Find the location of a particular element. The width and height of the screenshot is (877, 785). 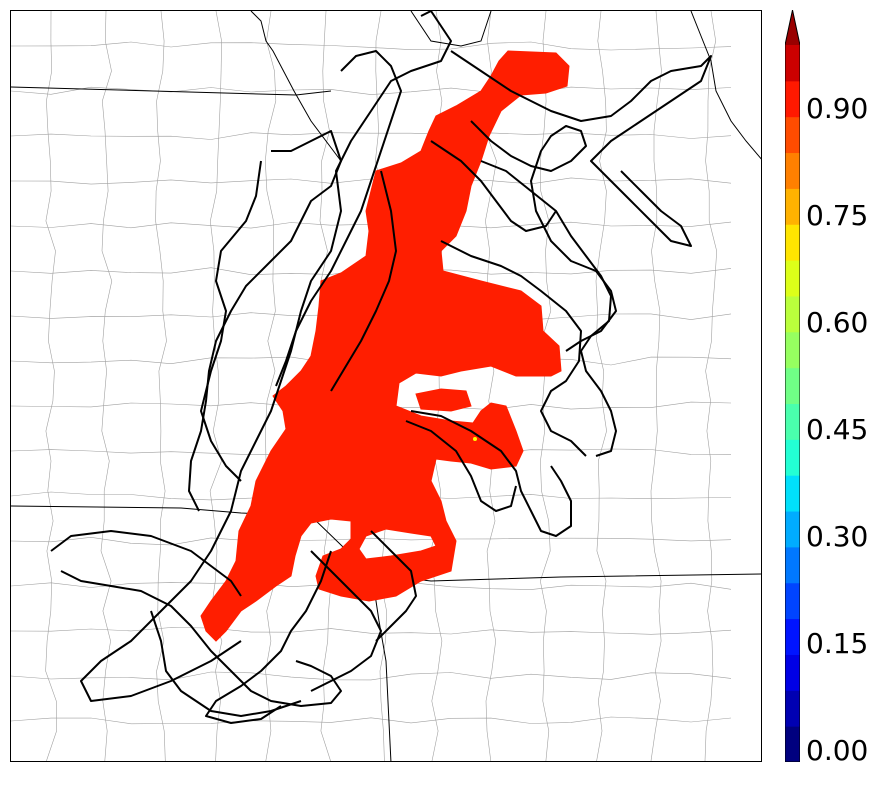

state-border-river-east is located at coordinates (725, 85).